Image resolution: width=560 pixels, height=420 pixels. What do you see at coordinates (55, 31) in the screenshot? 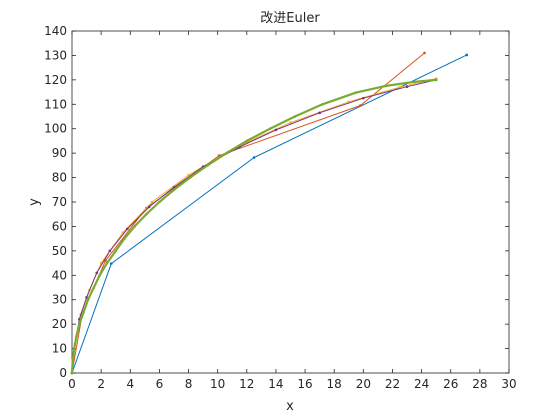
I see `y-tick-label: 140` at bounding box center [55, 31].